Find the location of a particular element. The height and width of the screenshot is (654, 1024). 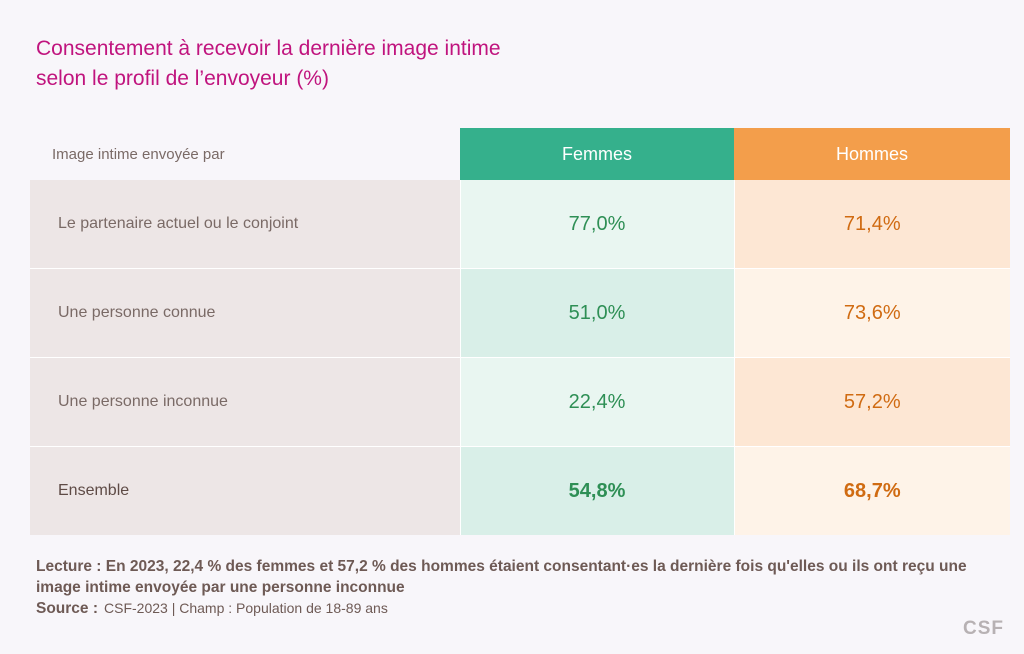

csf-logo: CSF is located at coordinates (983, 628).